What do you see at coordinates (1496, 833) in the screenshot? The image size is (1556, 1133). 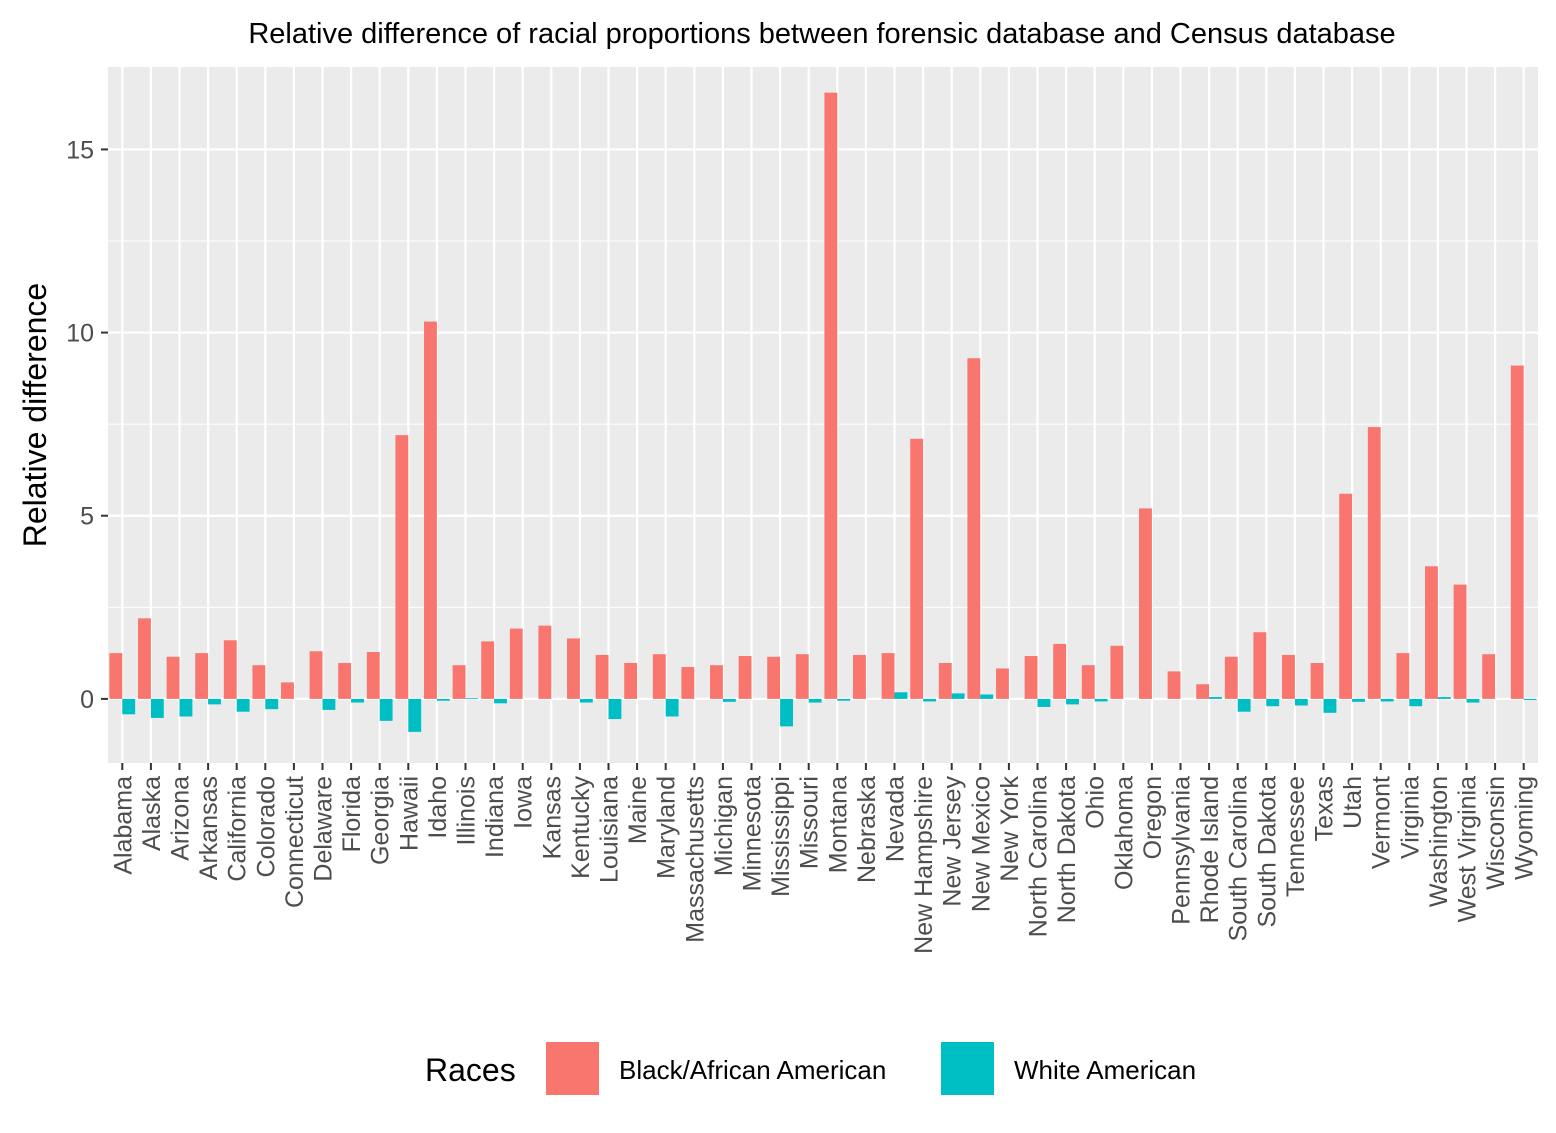 I see `x-tick-label-wisconsin: Wisconsin` at bounding box center [1496, 833].